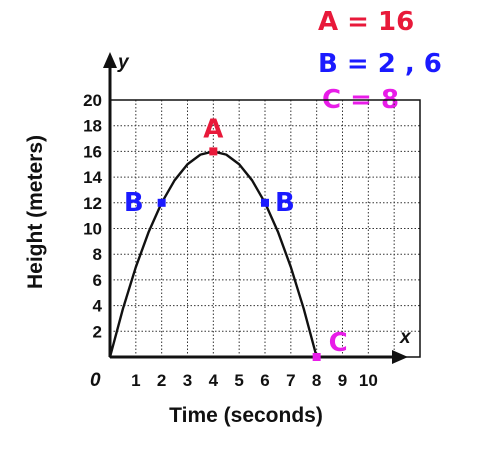 The width and height of the screenshot is (485, 451). I want to click on y-axis-title: Height (meters), so click(35, 212).